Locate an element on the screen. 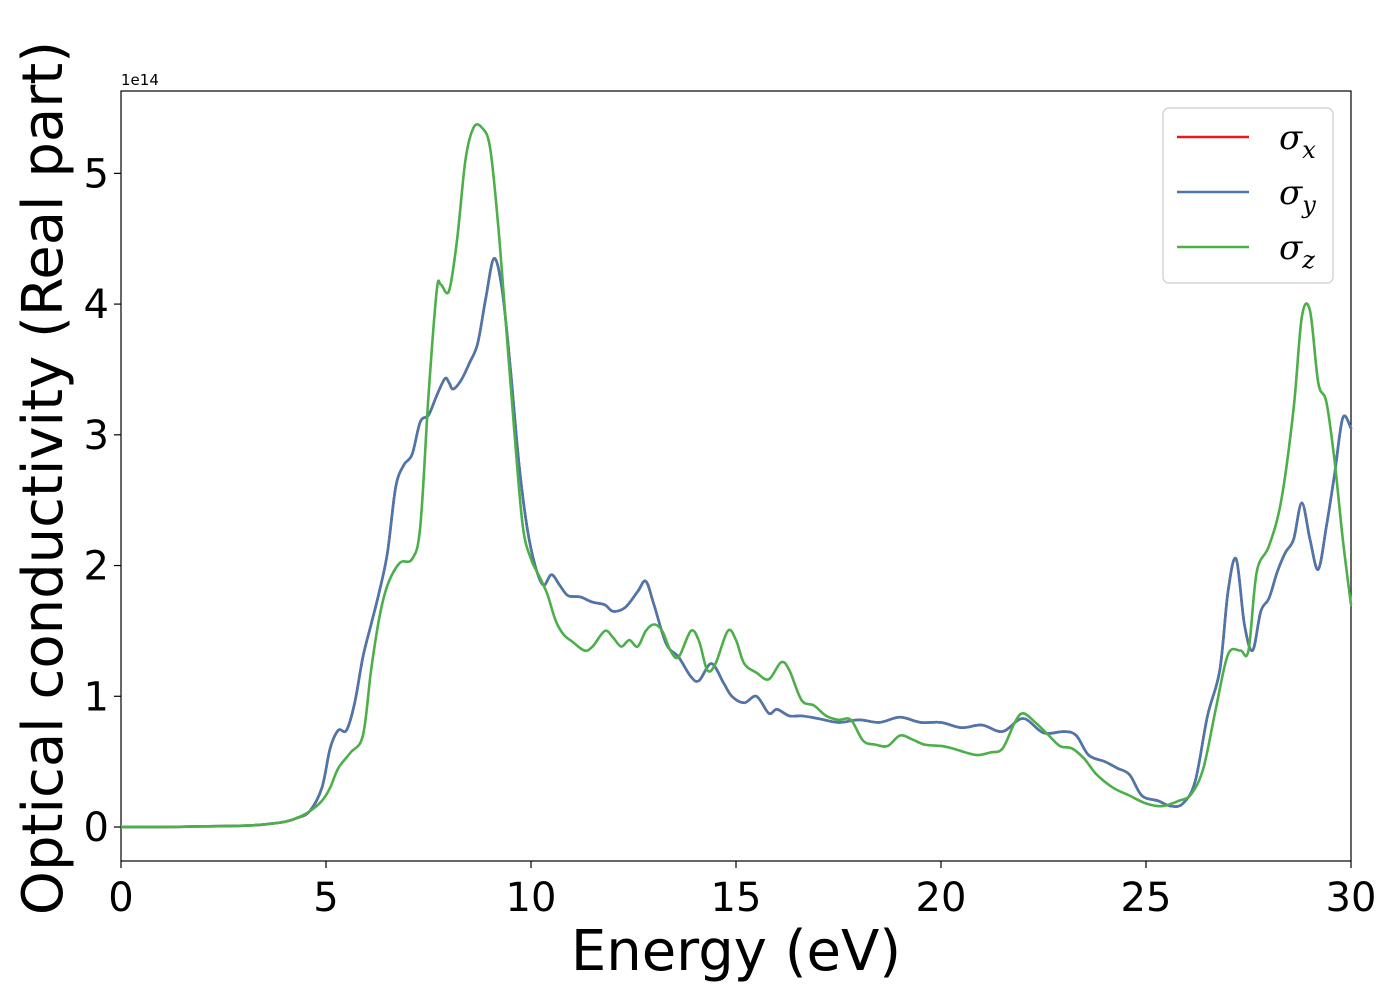  legend-label-y: σy is located at coordinates (1297, 196).